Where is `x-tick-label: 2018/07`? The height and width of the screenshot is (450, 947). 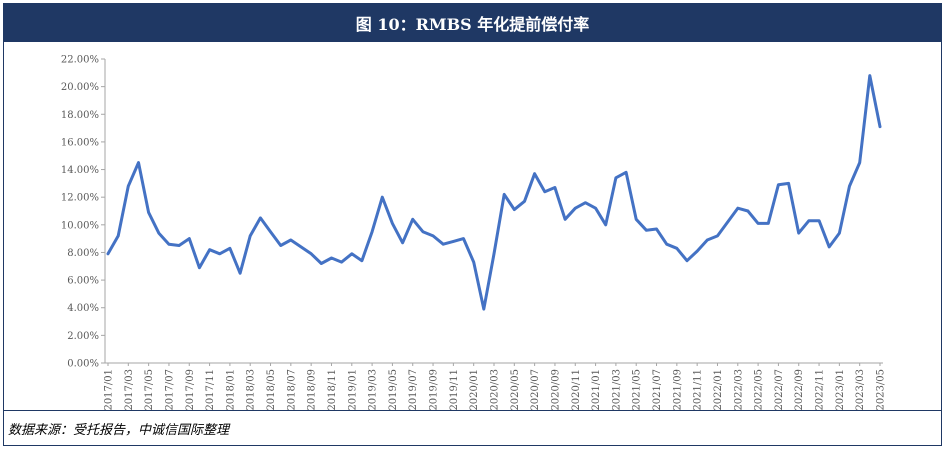
x-tick-label: 2018/07 is located at coordinates (291, 389).